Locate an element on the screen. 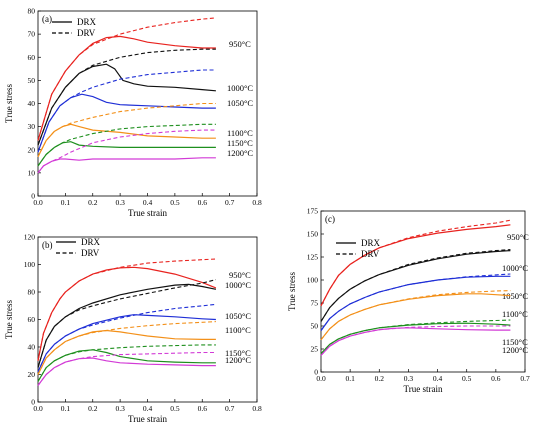 The image size is (550, 428). y-tick-label: 25 is located at coordinates (315, 349).